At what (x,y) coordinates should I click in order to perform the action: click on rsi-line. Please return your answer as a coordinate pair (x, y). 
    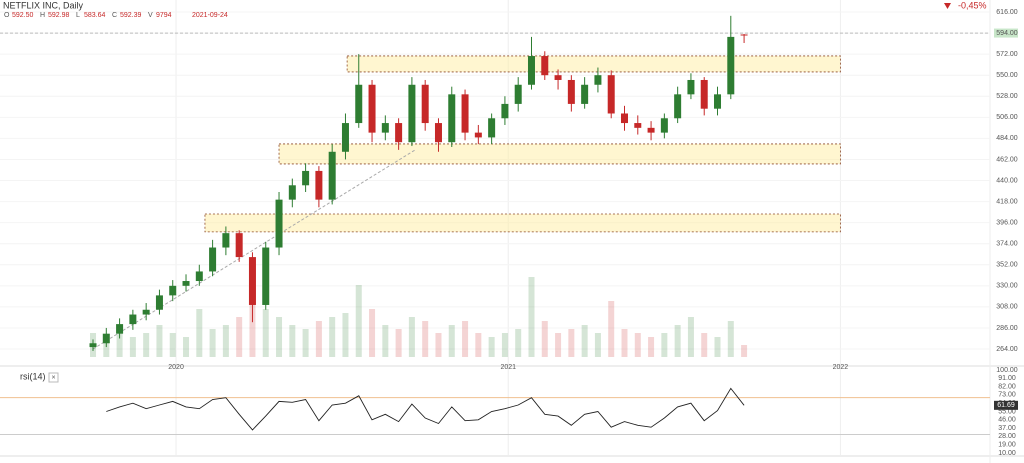
    Looking at the image, I should click on (425, 409).